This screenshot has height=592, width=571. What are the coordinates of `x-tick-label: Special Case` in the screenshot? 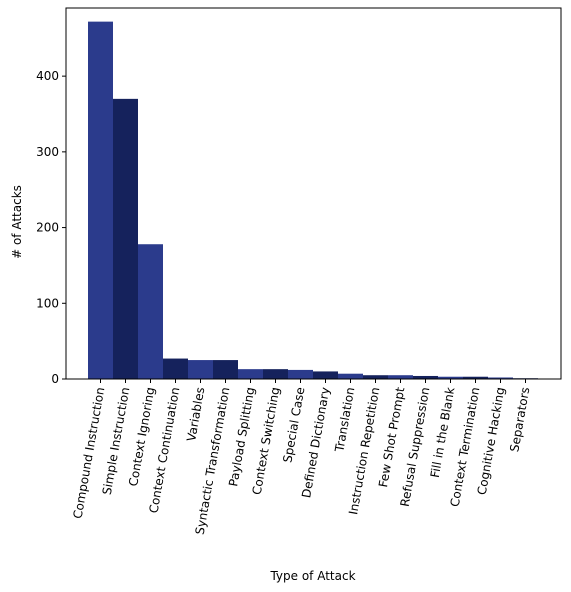 It's located at (293, 425).